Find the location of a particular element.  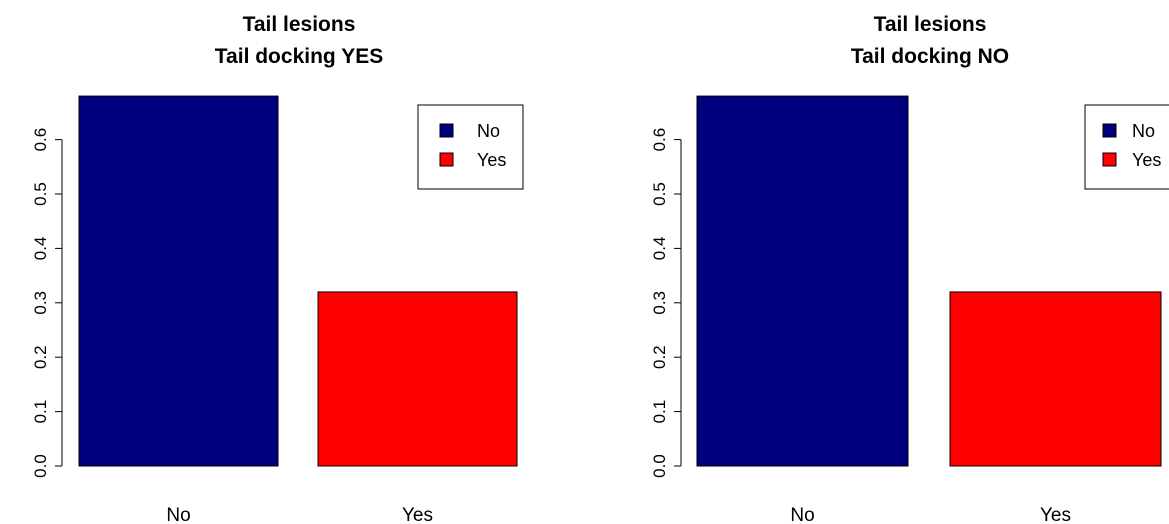

chart-subtitle: Tail docking NO is located at coordinates (930, 56).